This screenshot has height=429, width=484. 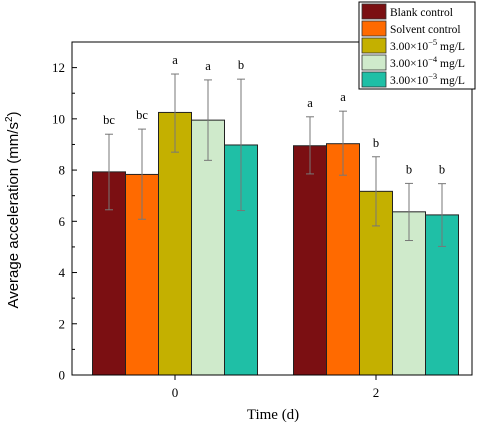 What do you see at coordinates (62, 323) in the screenshot?
I see `y-tick-label: 2` at bounding box center [62, 323].